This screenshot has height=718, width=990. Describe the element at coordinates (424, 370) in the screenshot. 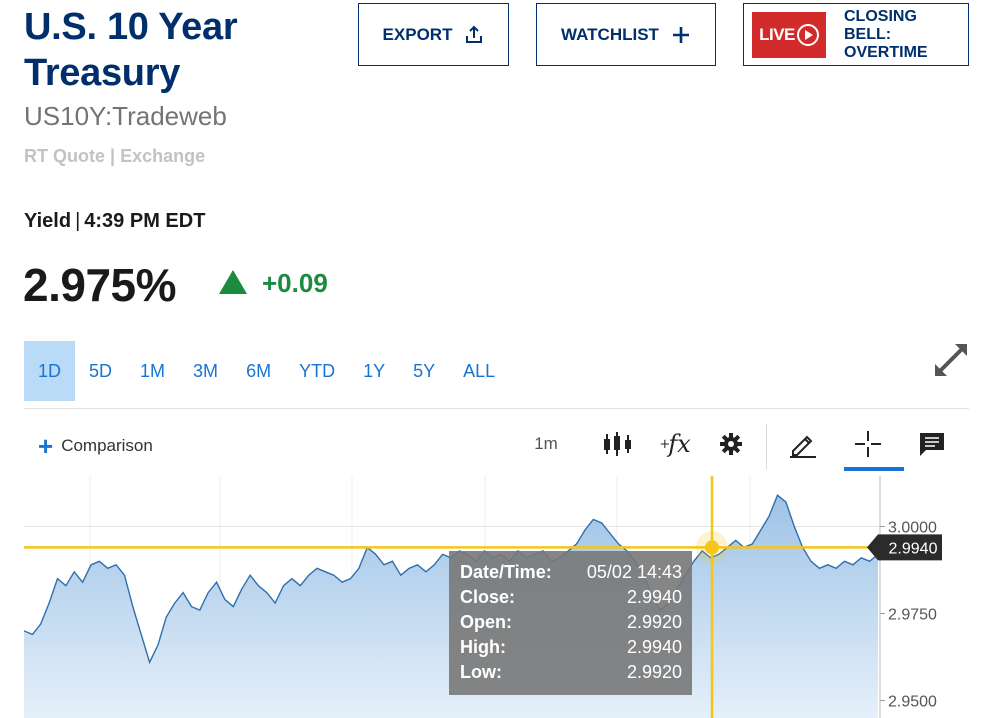

I see `tab-5y: 5Y` at that location.